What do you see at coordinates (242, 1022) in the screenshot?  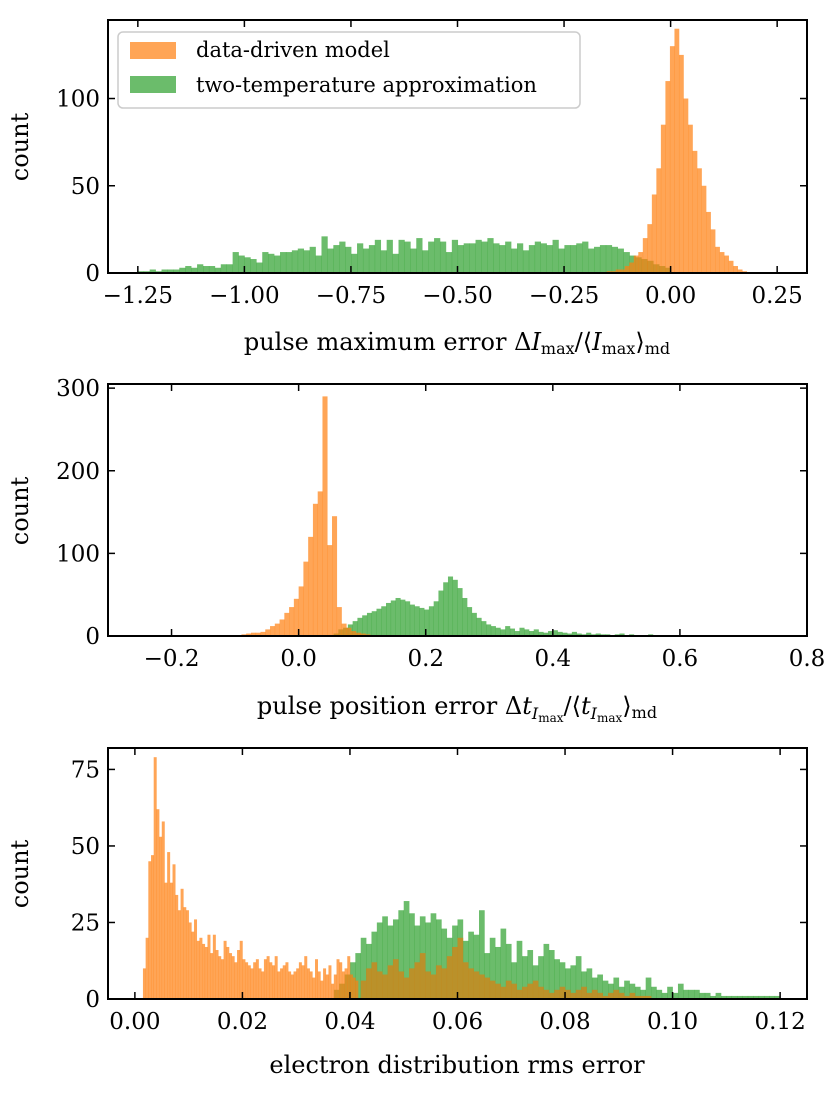 I see `x-tick-label: 0.02` at bounding box center [242, 1022].